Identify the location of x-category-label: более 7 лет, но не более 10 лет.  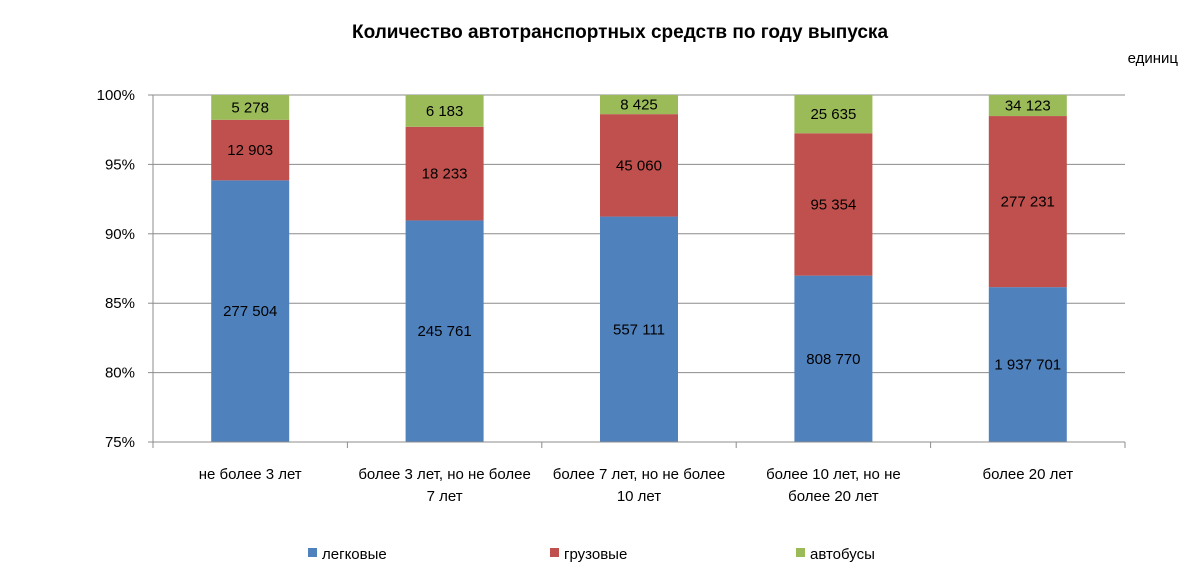
(639, 485).